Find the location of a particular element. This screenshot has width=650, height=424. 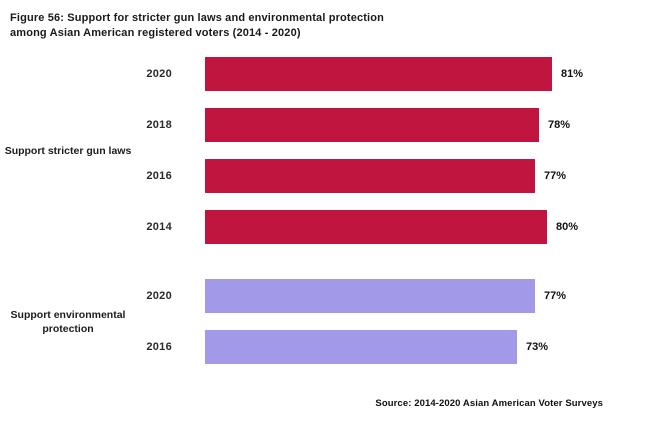

bar-row-gun-2016: 2016 77% is located at coordinates (325, 176).